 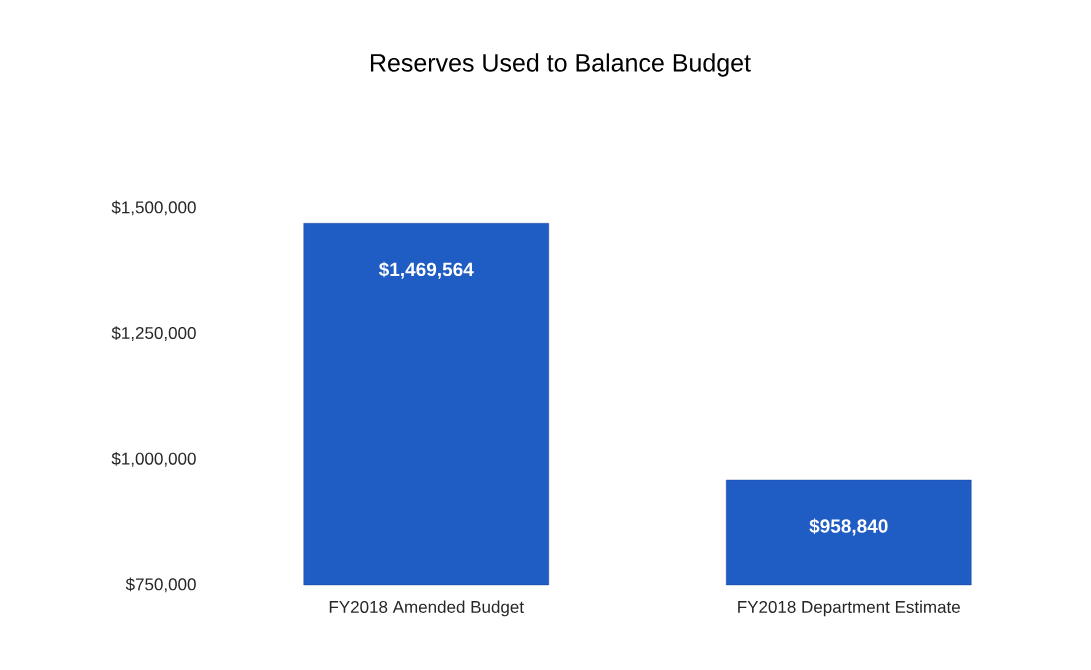 What do you see at coordinates (426, 270) in the screenshot?
I see `data-label: $1,469,564` at bounding box center [426, 270].